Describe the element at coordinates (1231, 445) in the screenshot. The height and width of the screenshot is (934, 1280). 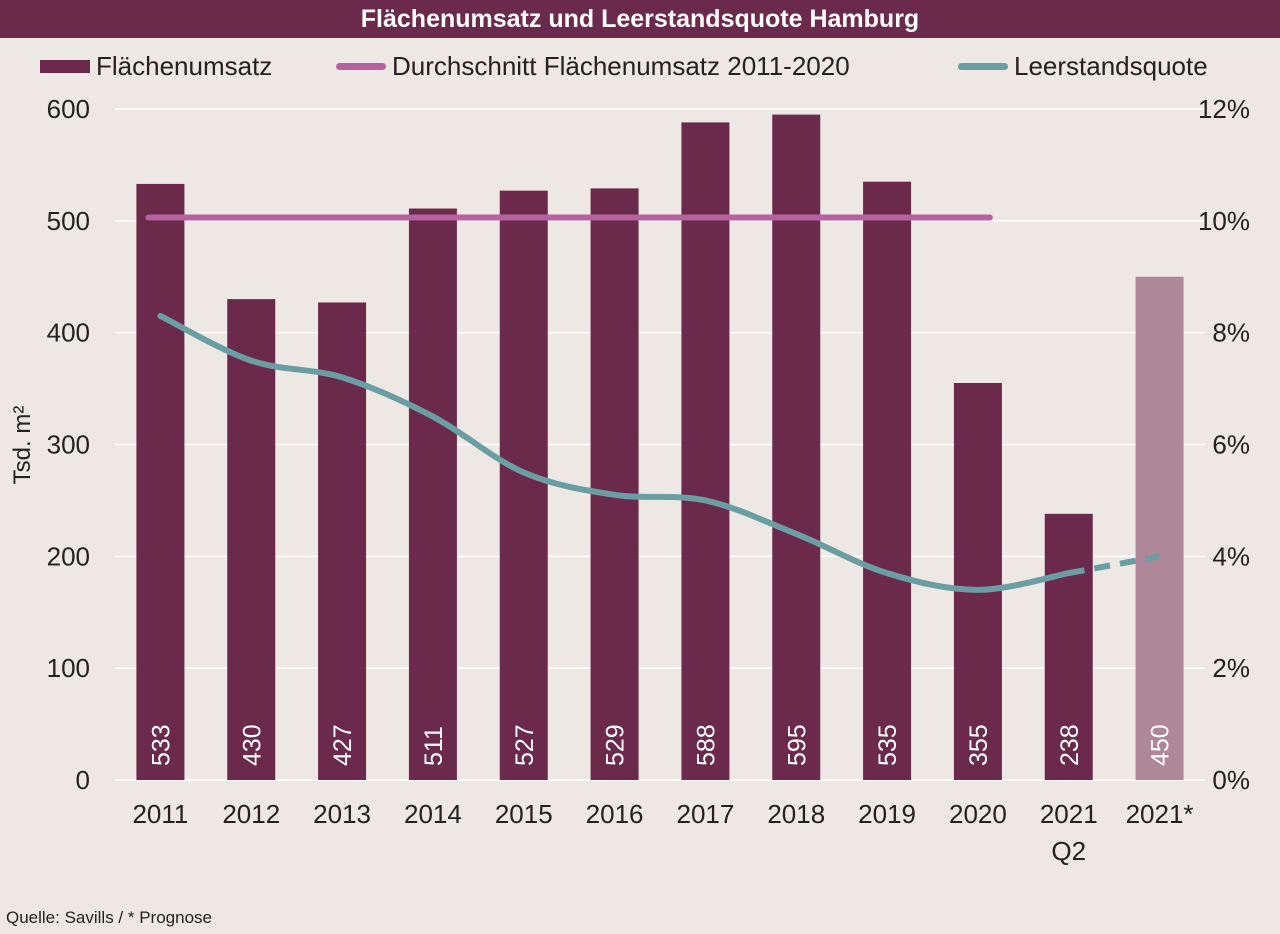
I see `y2-tick-label: 6%` at that location.